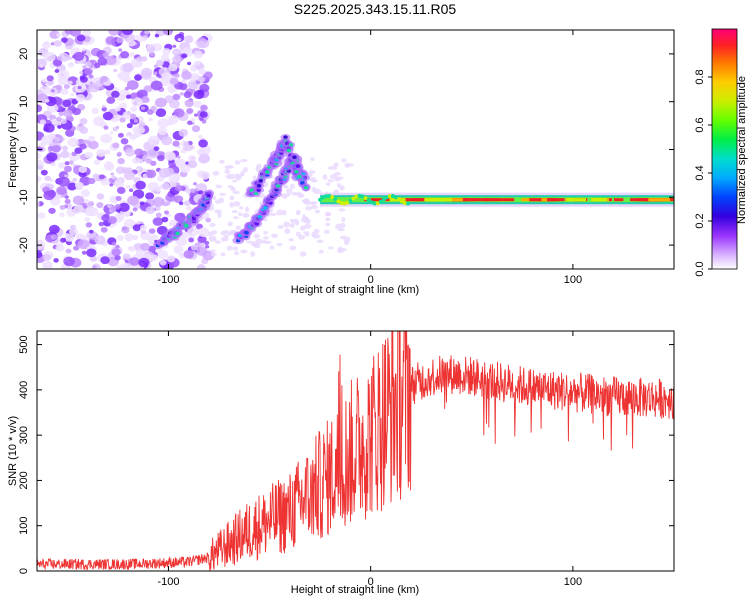 The width and height of the screenshot is (750, 600). What do you see at coordinates (168, 582) in the screenshot?
I see `snr-x-tick-label: -100` at bounding box center [168, 582].